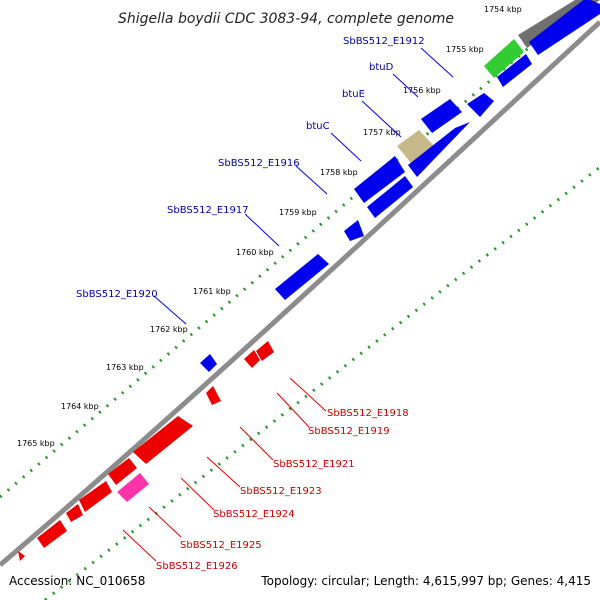 The width and height of the screenshot is (600, 600). Describe the element at coordinates (169, 329) in the screenshot. I see `kbp-tick-label: 1762 kbp` at that location.